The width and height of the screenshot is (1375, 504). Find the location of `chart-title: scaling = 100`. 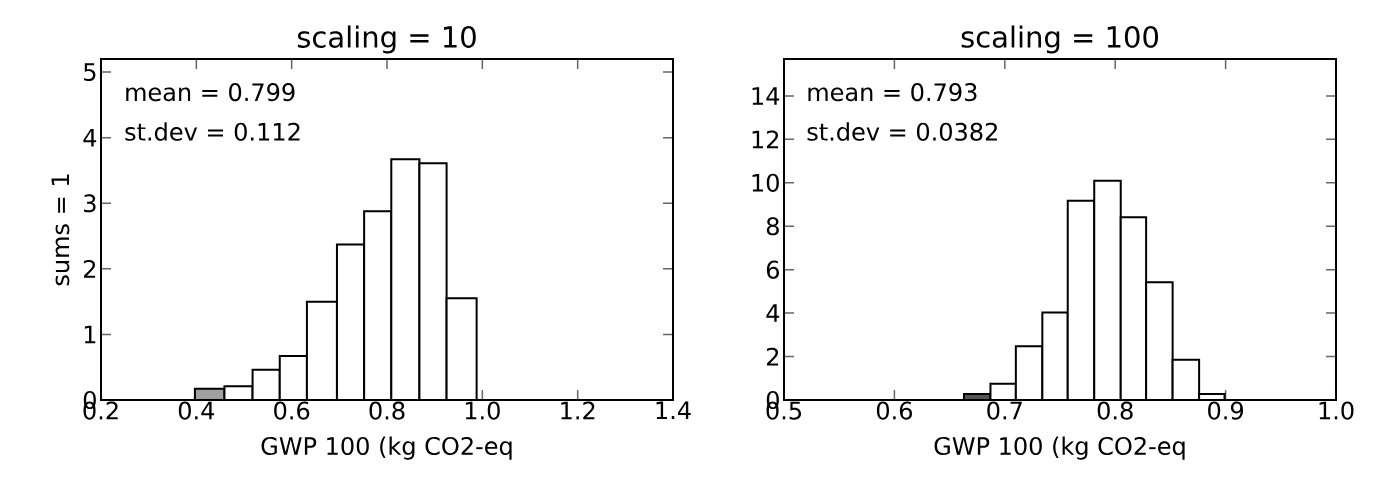

chart-title: scaling = 100 is located at coordinates (1059, 39).